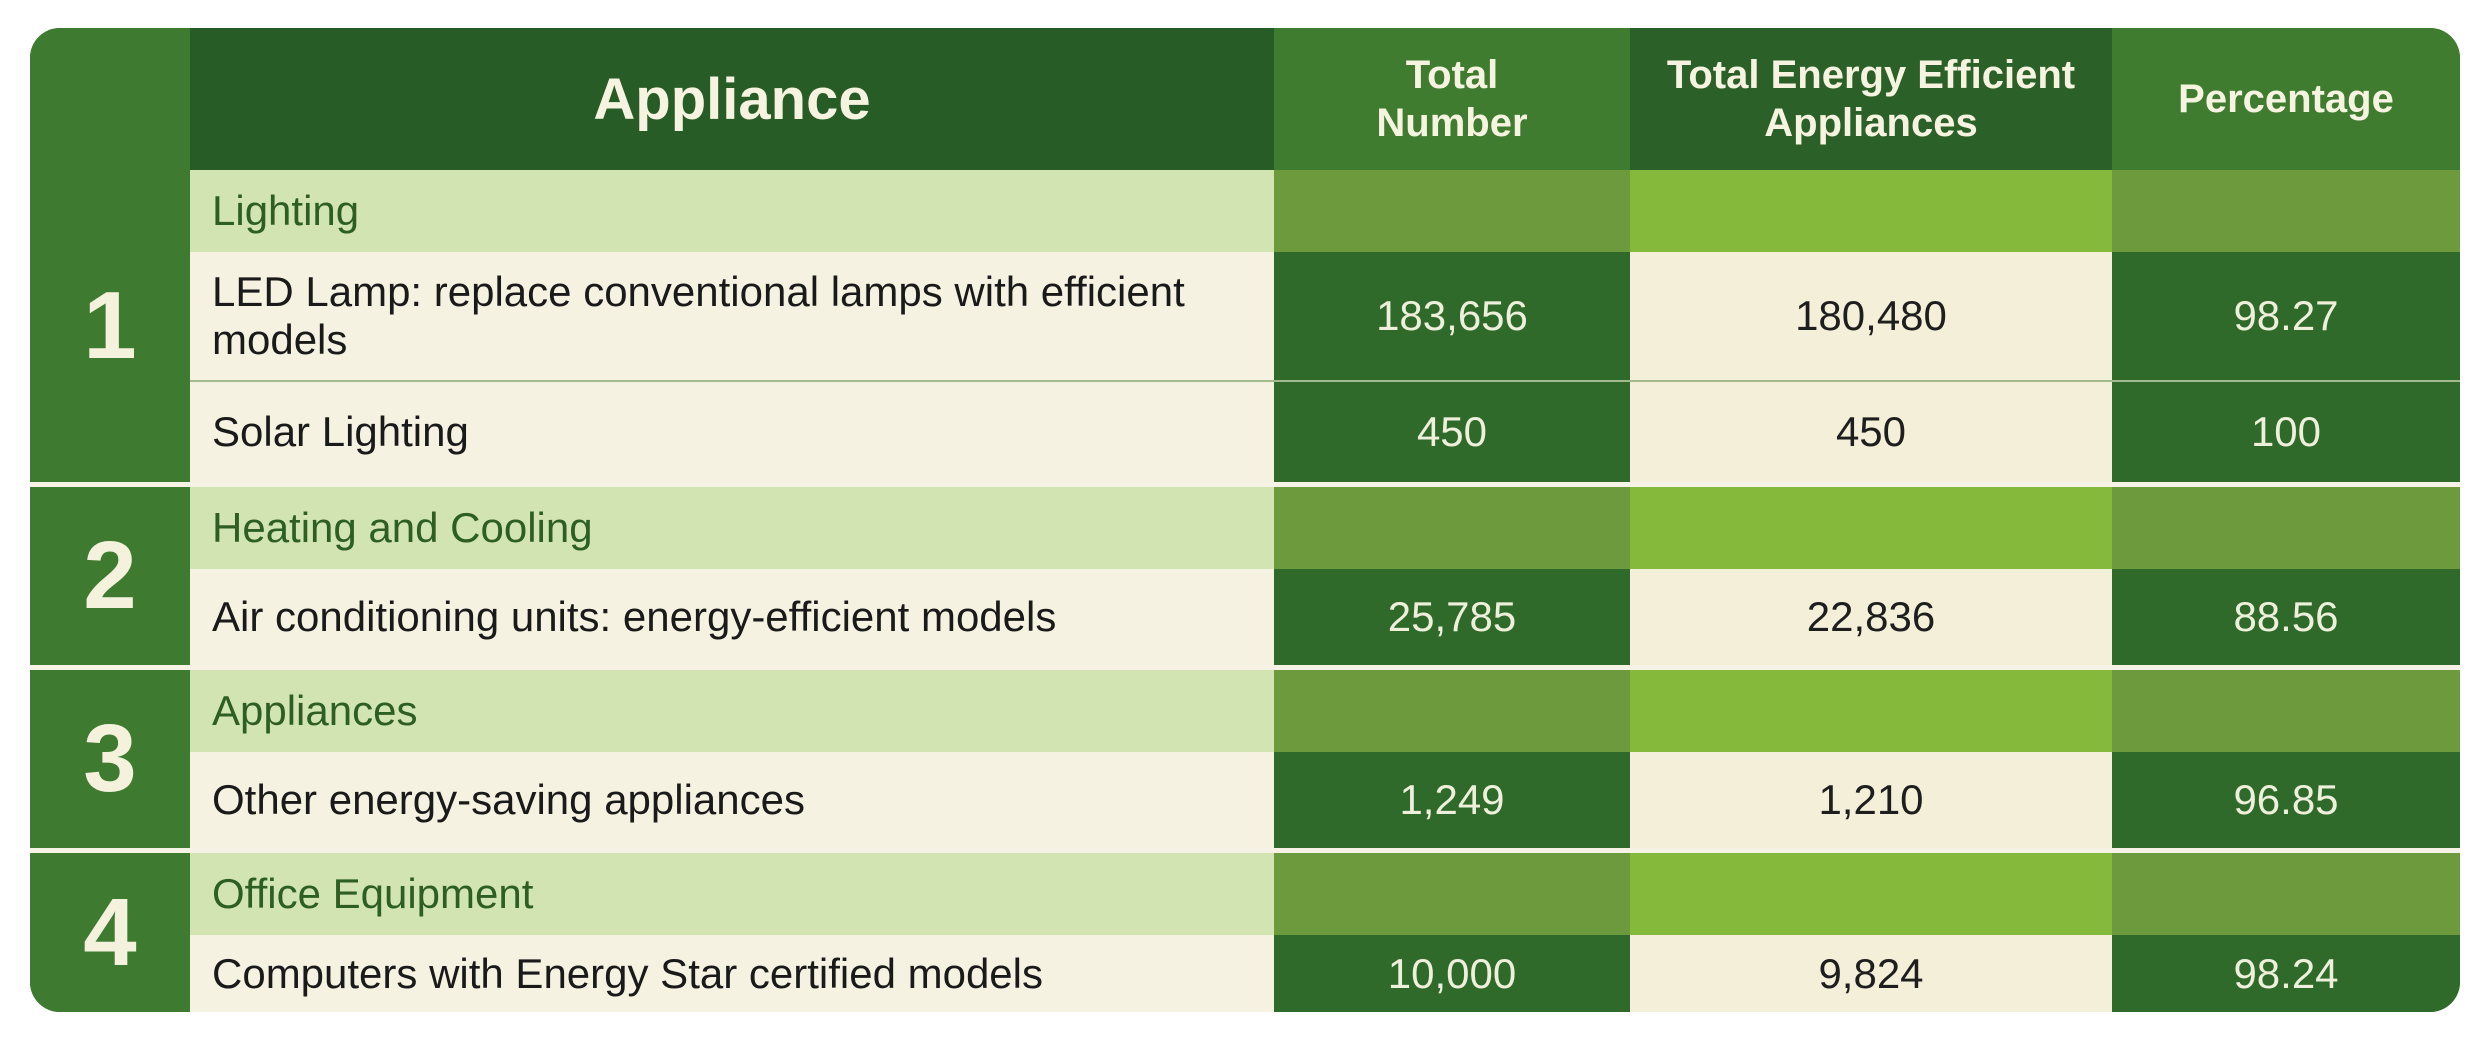  I want to click on row-label: Solar Lighting, so click(732, 432).